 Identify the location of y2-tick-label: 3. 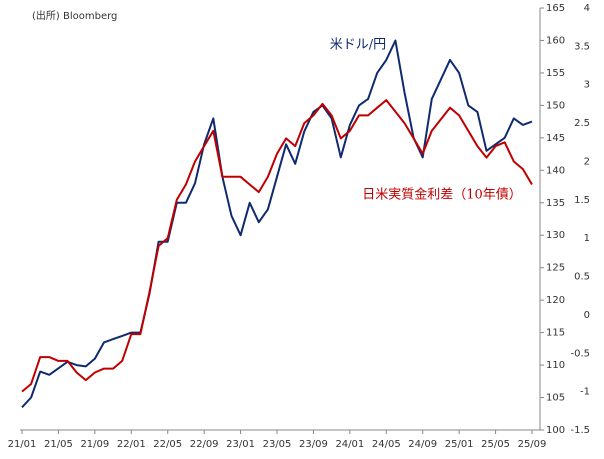
(587, 85).